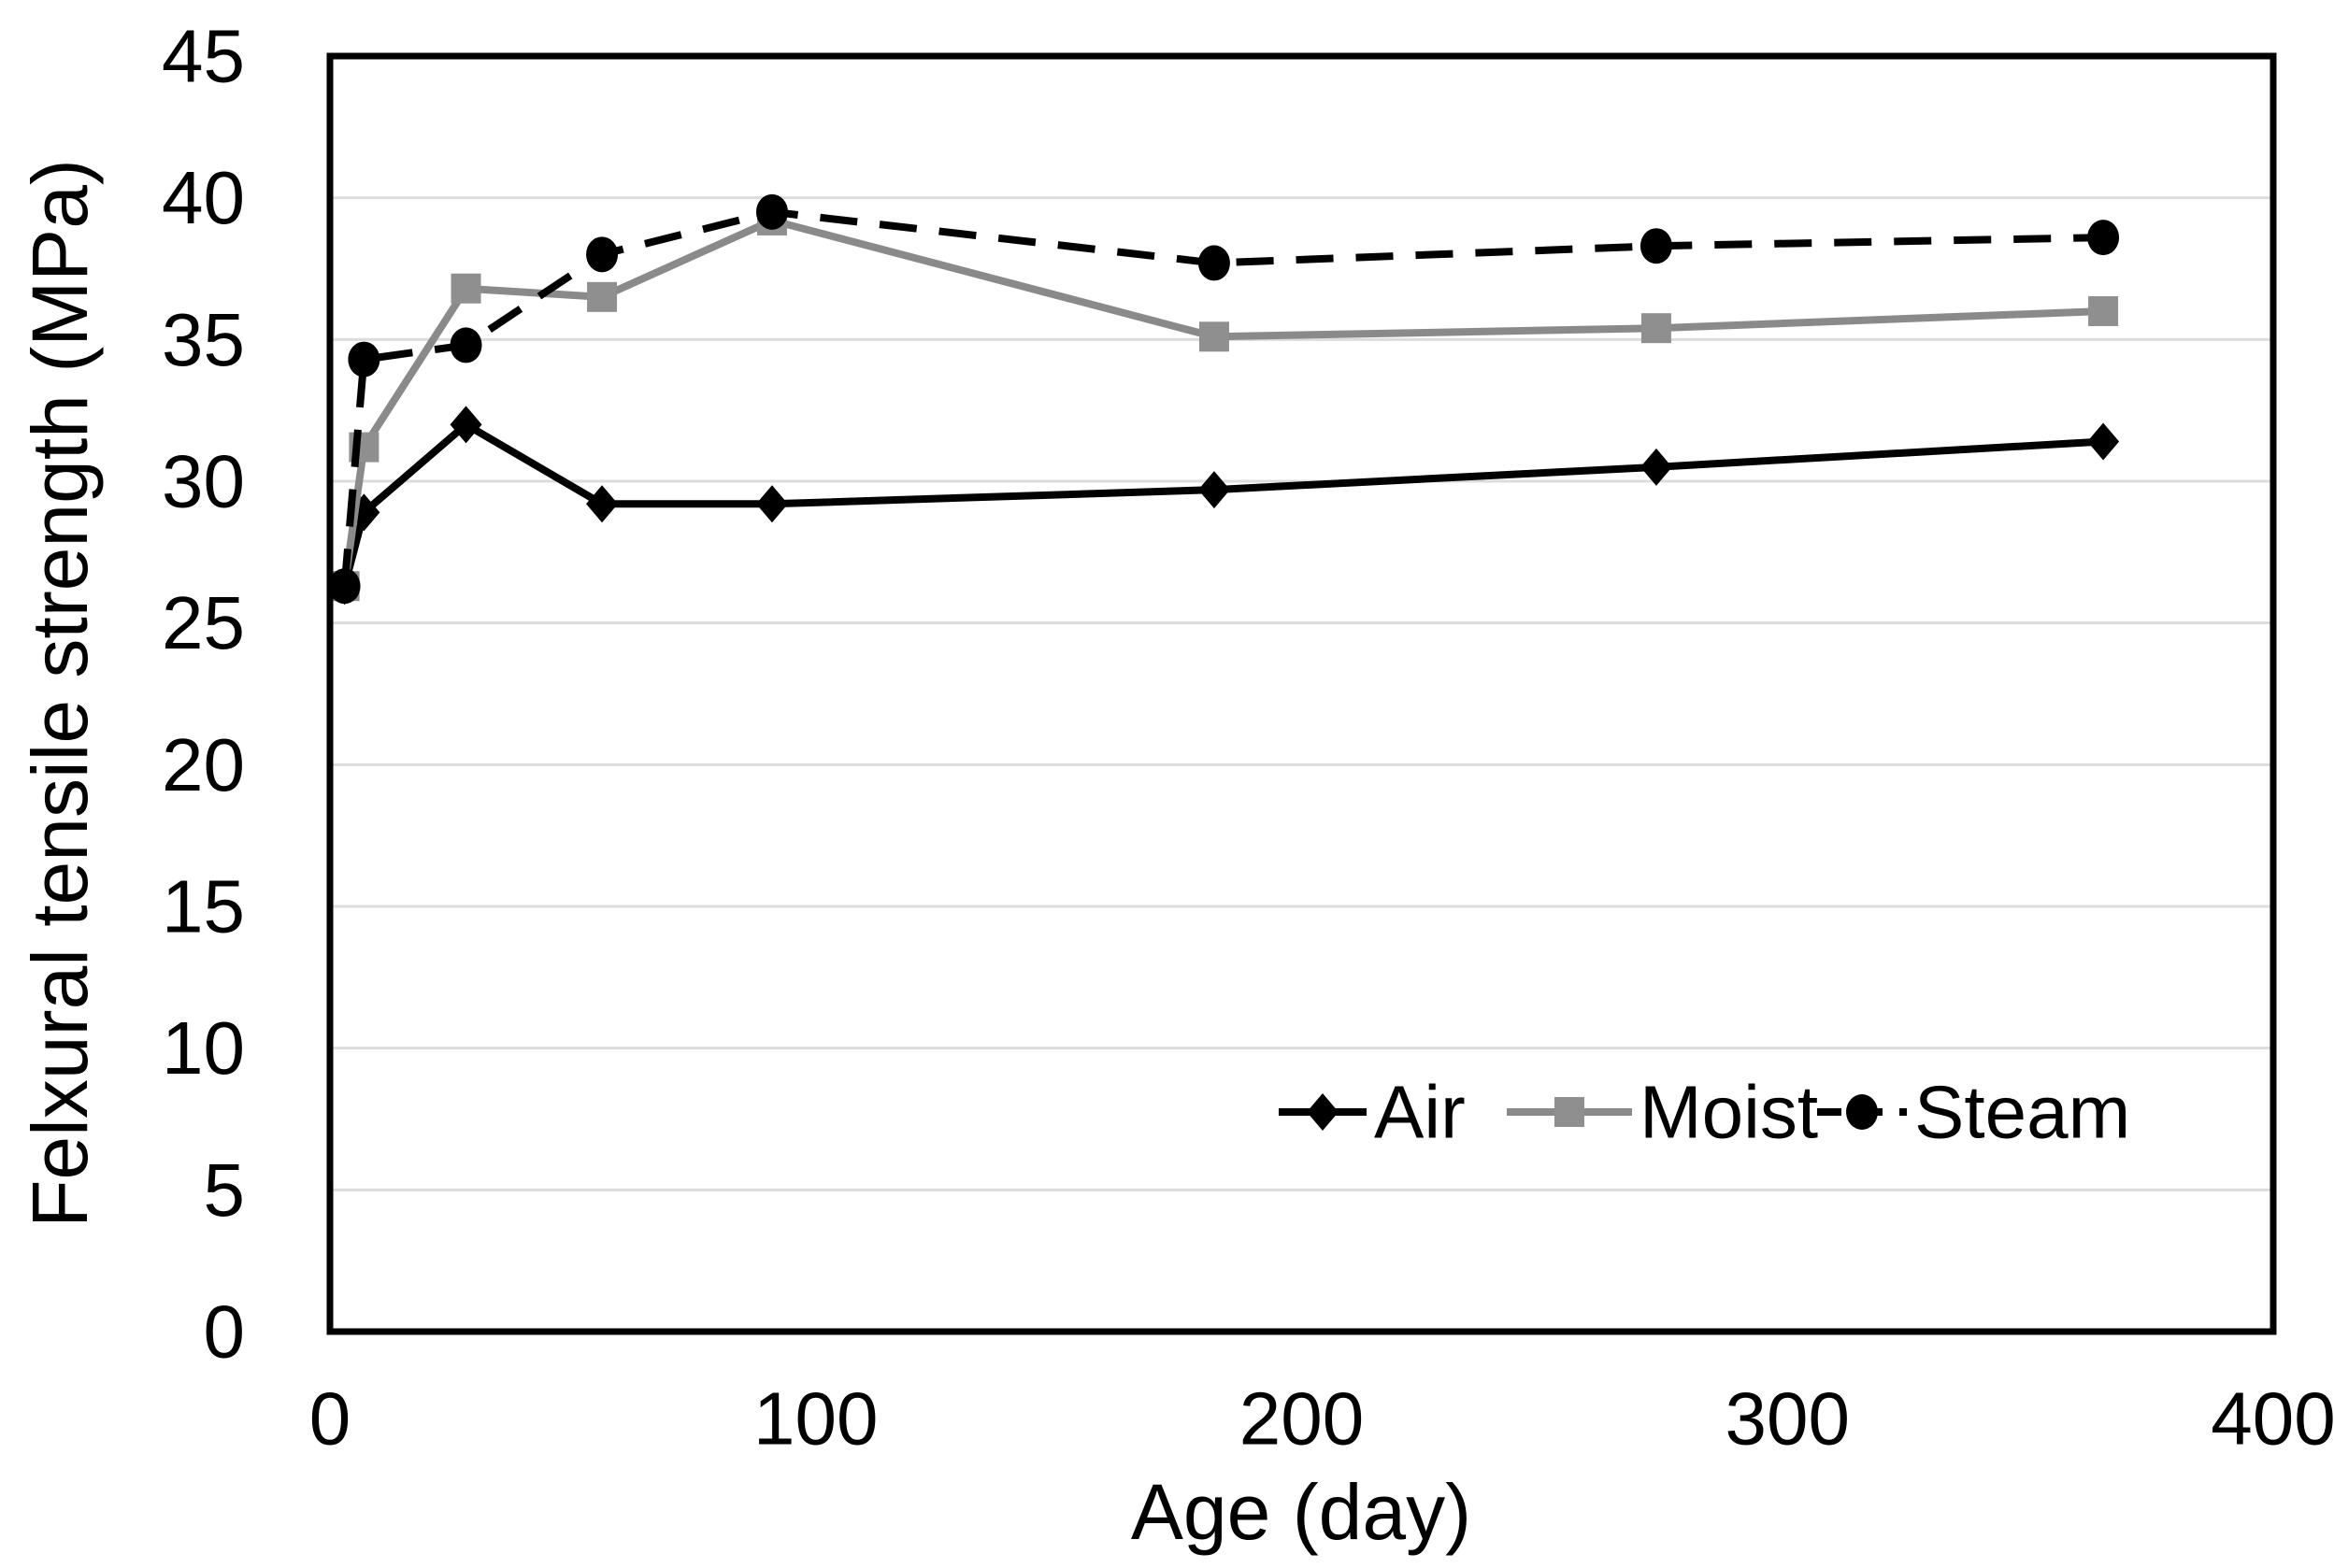 Image resolution: width=2334 pixels, height=1568 pixels. I want to click on legend-item-steam: Steam, so click(1974, 1113).